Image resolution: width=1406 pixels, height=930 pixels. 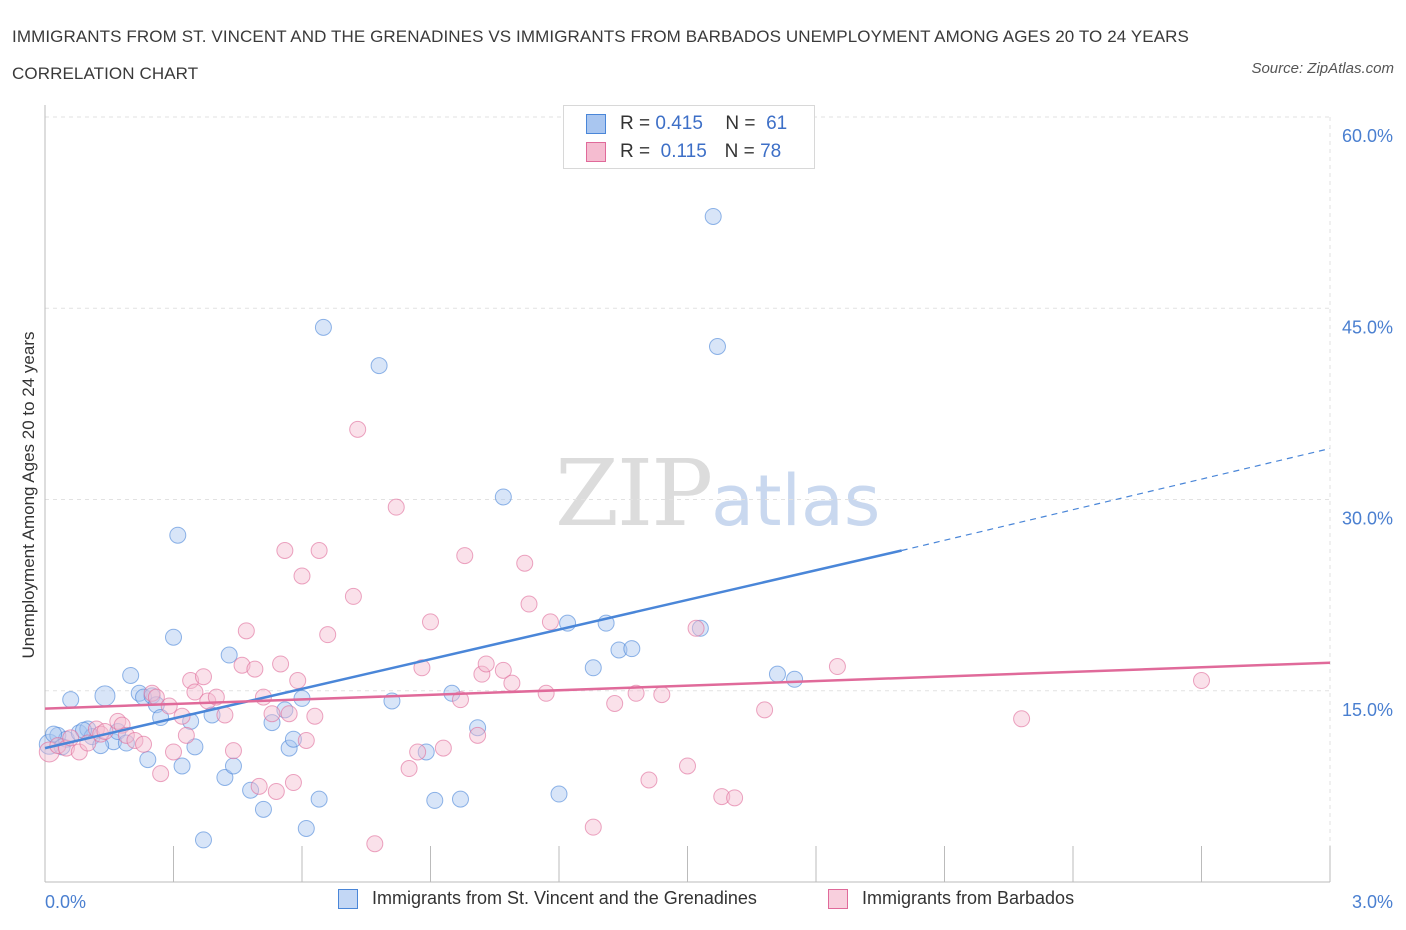 I want to click on legend-row-svg: R = 0.415 N = 61, so click(x=686, y=124).